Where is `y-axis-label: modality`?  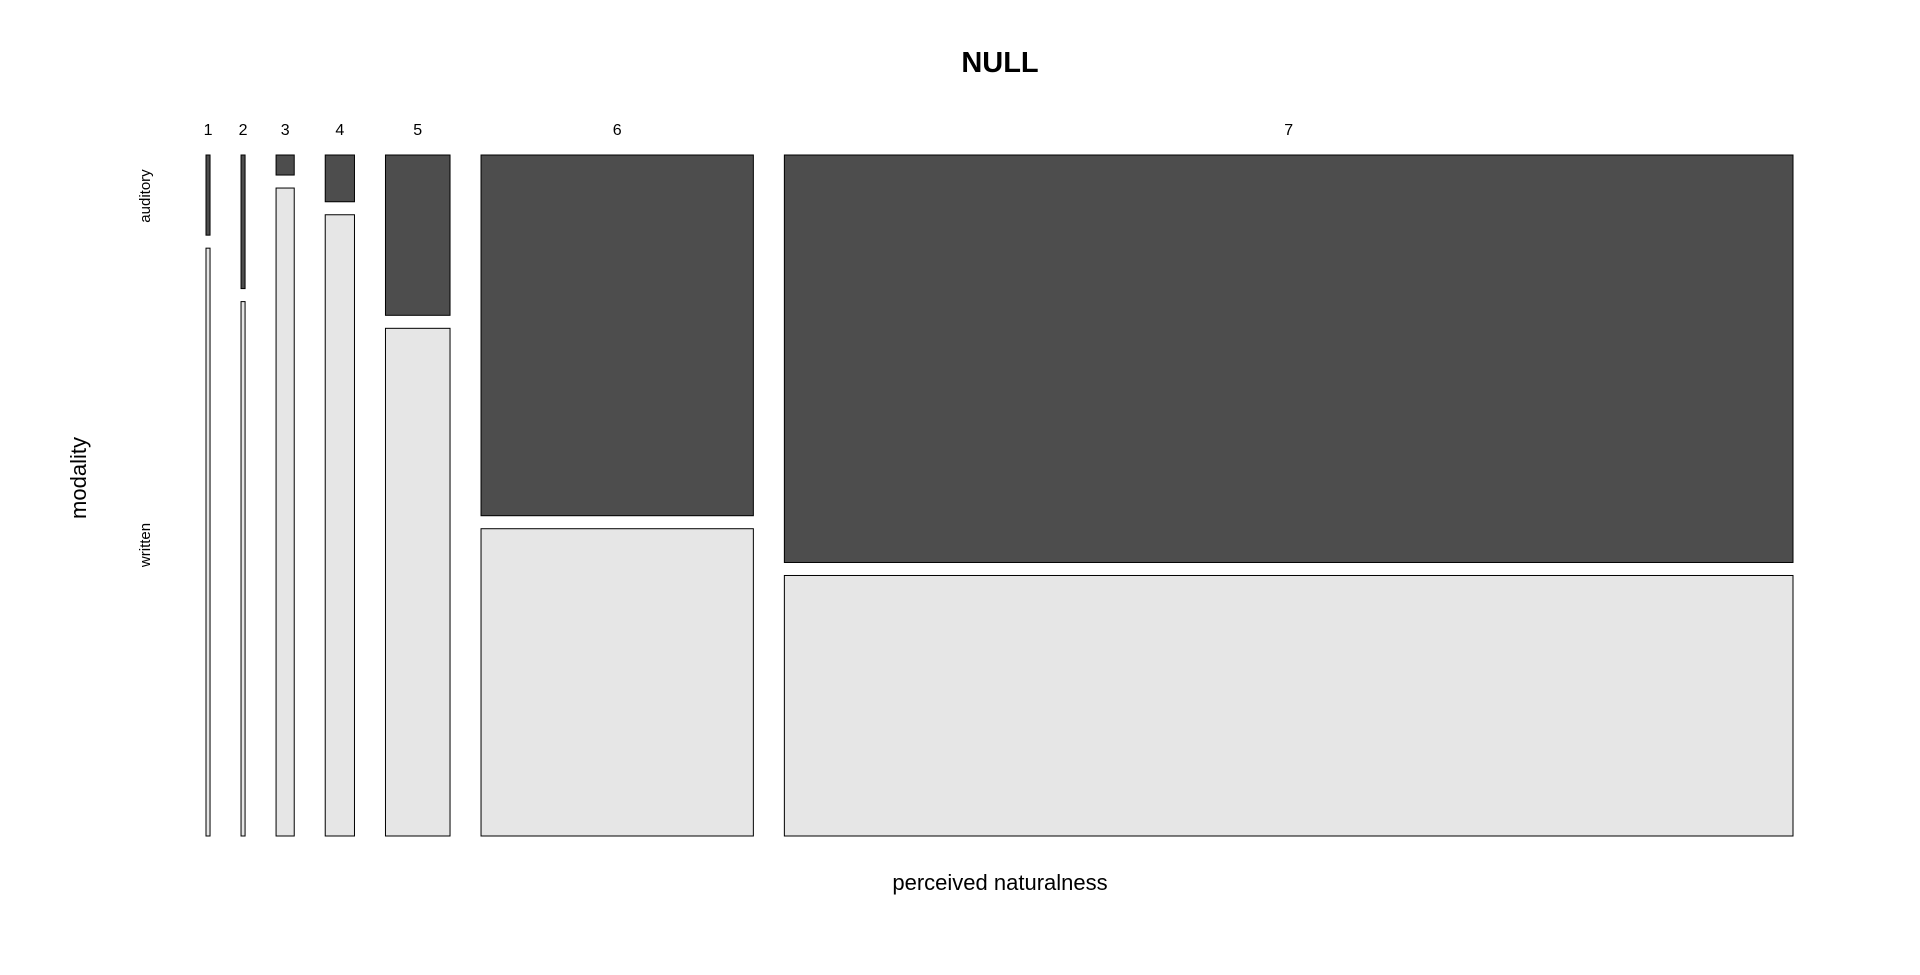
y-axis-label: modality is located at coordinates (78, 478).